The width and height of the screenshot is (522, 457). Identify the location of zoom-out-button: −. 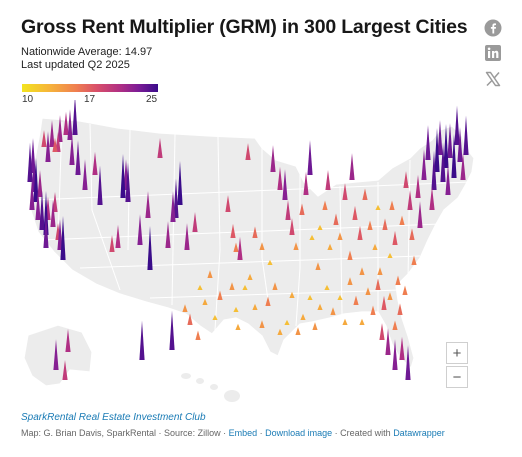
(457, 377).